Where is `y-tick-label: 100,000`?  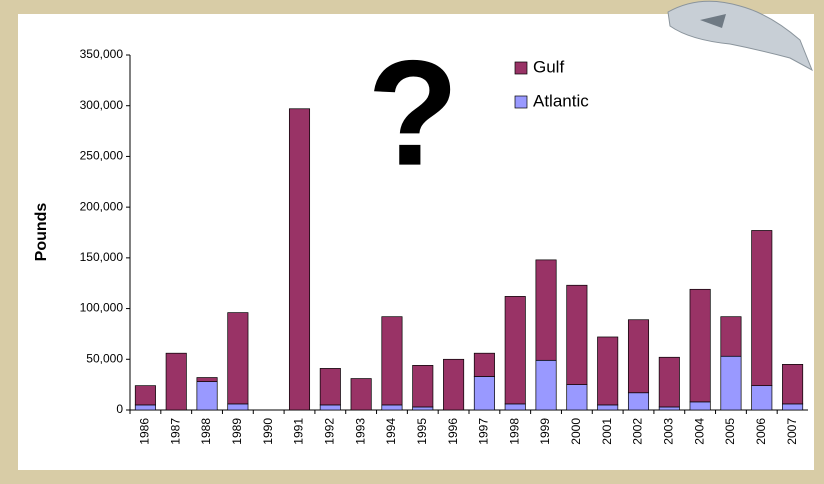 y-tick-label: 100,000 is located at coordinates (102, 308).